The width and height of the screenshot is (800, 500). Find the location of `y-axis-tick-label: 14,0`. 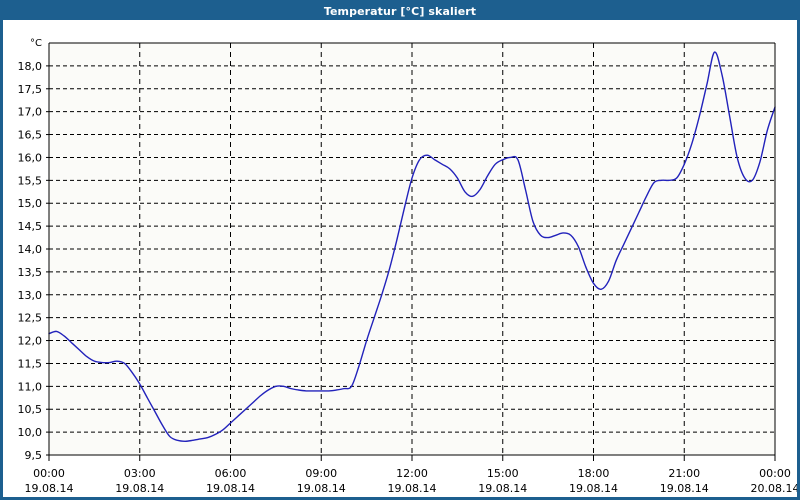

y-axis-tick-label: 14,0 is located at coordinates (30, 249).